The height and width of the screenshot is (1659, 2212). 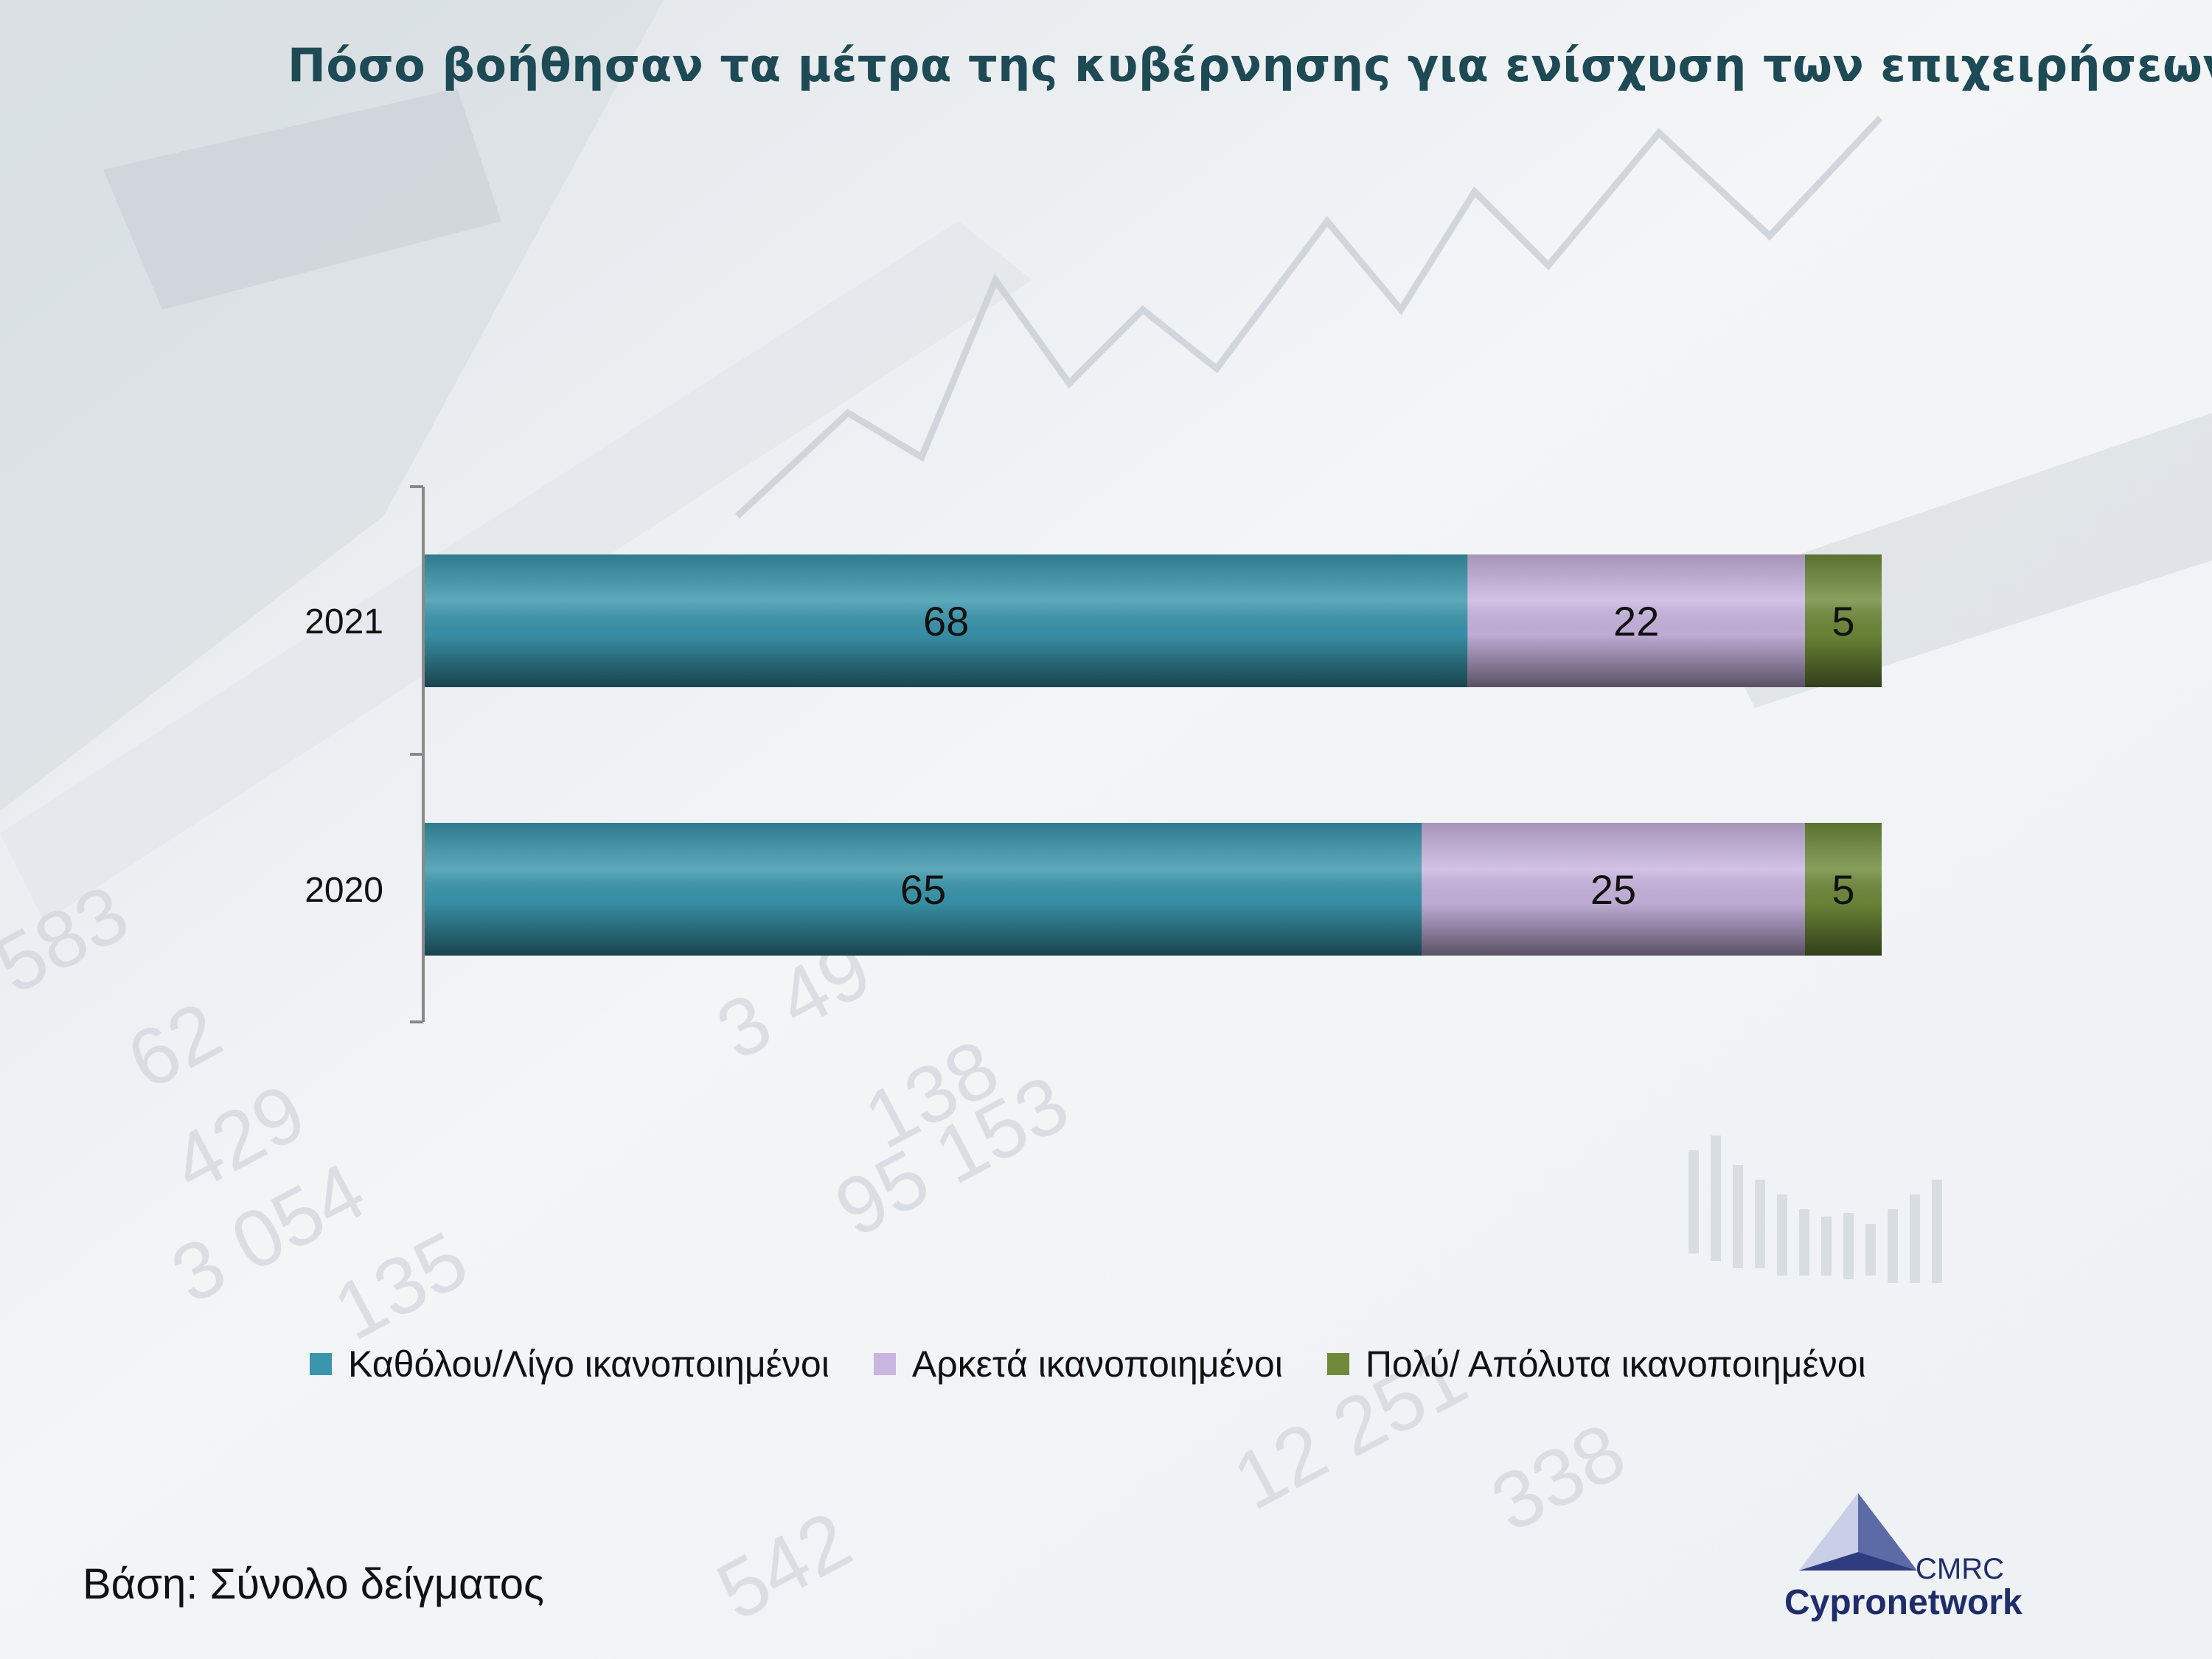 I want to click on legend-item-1: Καθόλου/Λίγο ικανοποιημένοι, so click(x=570, y=1364).